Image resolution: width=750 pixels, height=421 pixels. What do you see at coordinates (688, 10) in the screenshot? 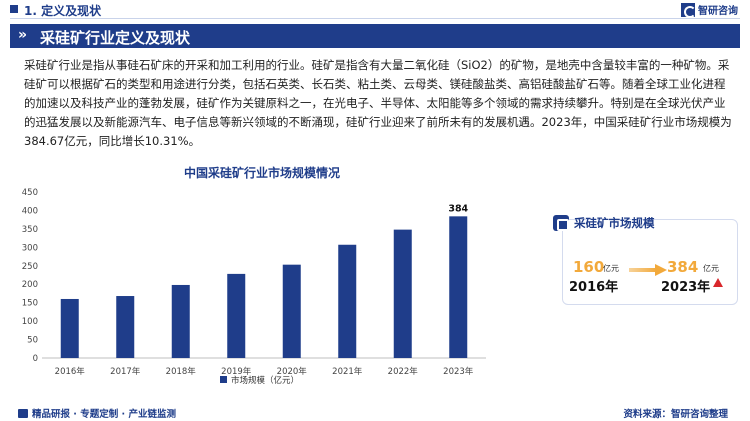
I see `brand-logo-icon` at bounding box center [688, 10].